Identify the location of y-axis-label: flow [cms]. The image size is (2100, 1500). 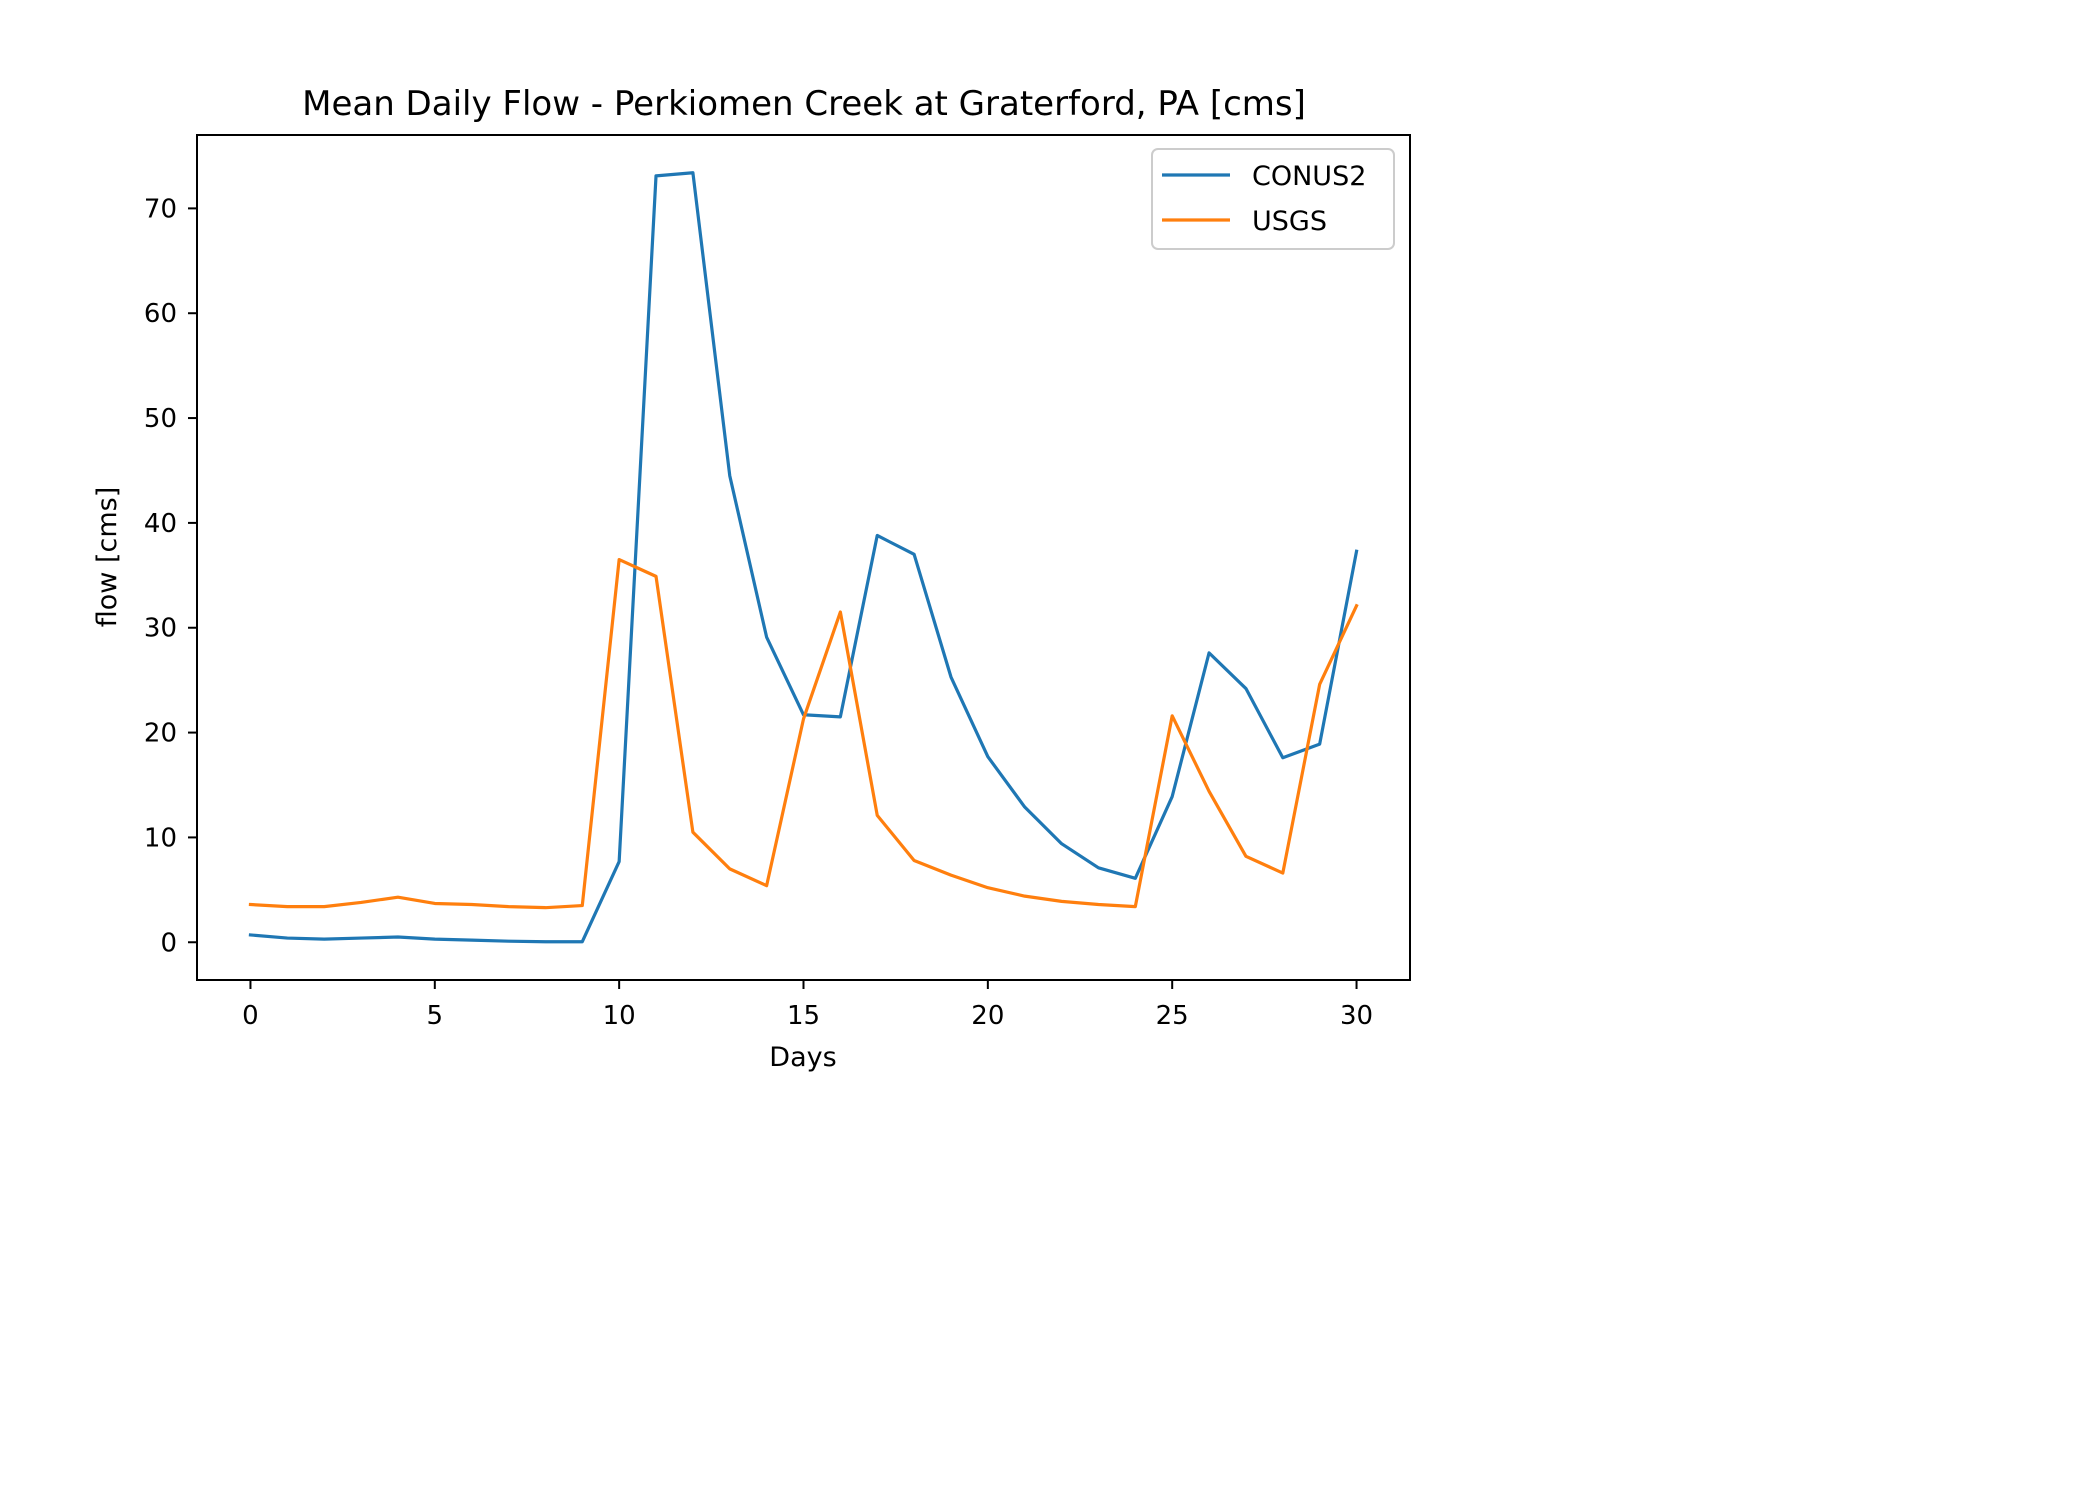
(107, 557).